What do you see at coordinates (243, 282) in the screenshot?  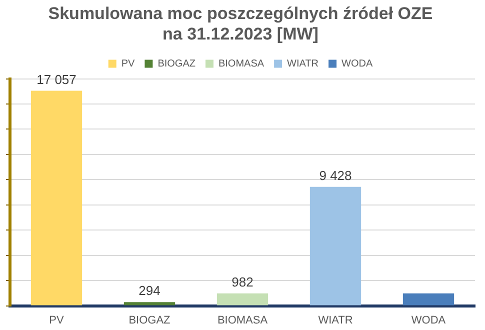 I see `data-label: 982` at bounding box center [243, 282].